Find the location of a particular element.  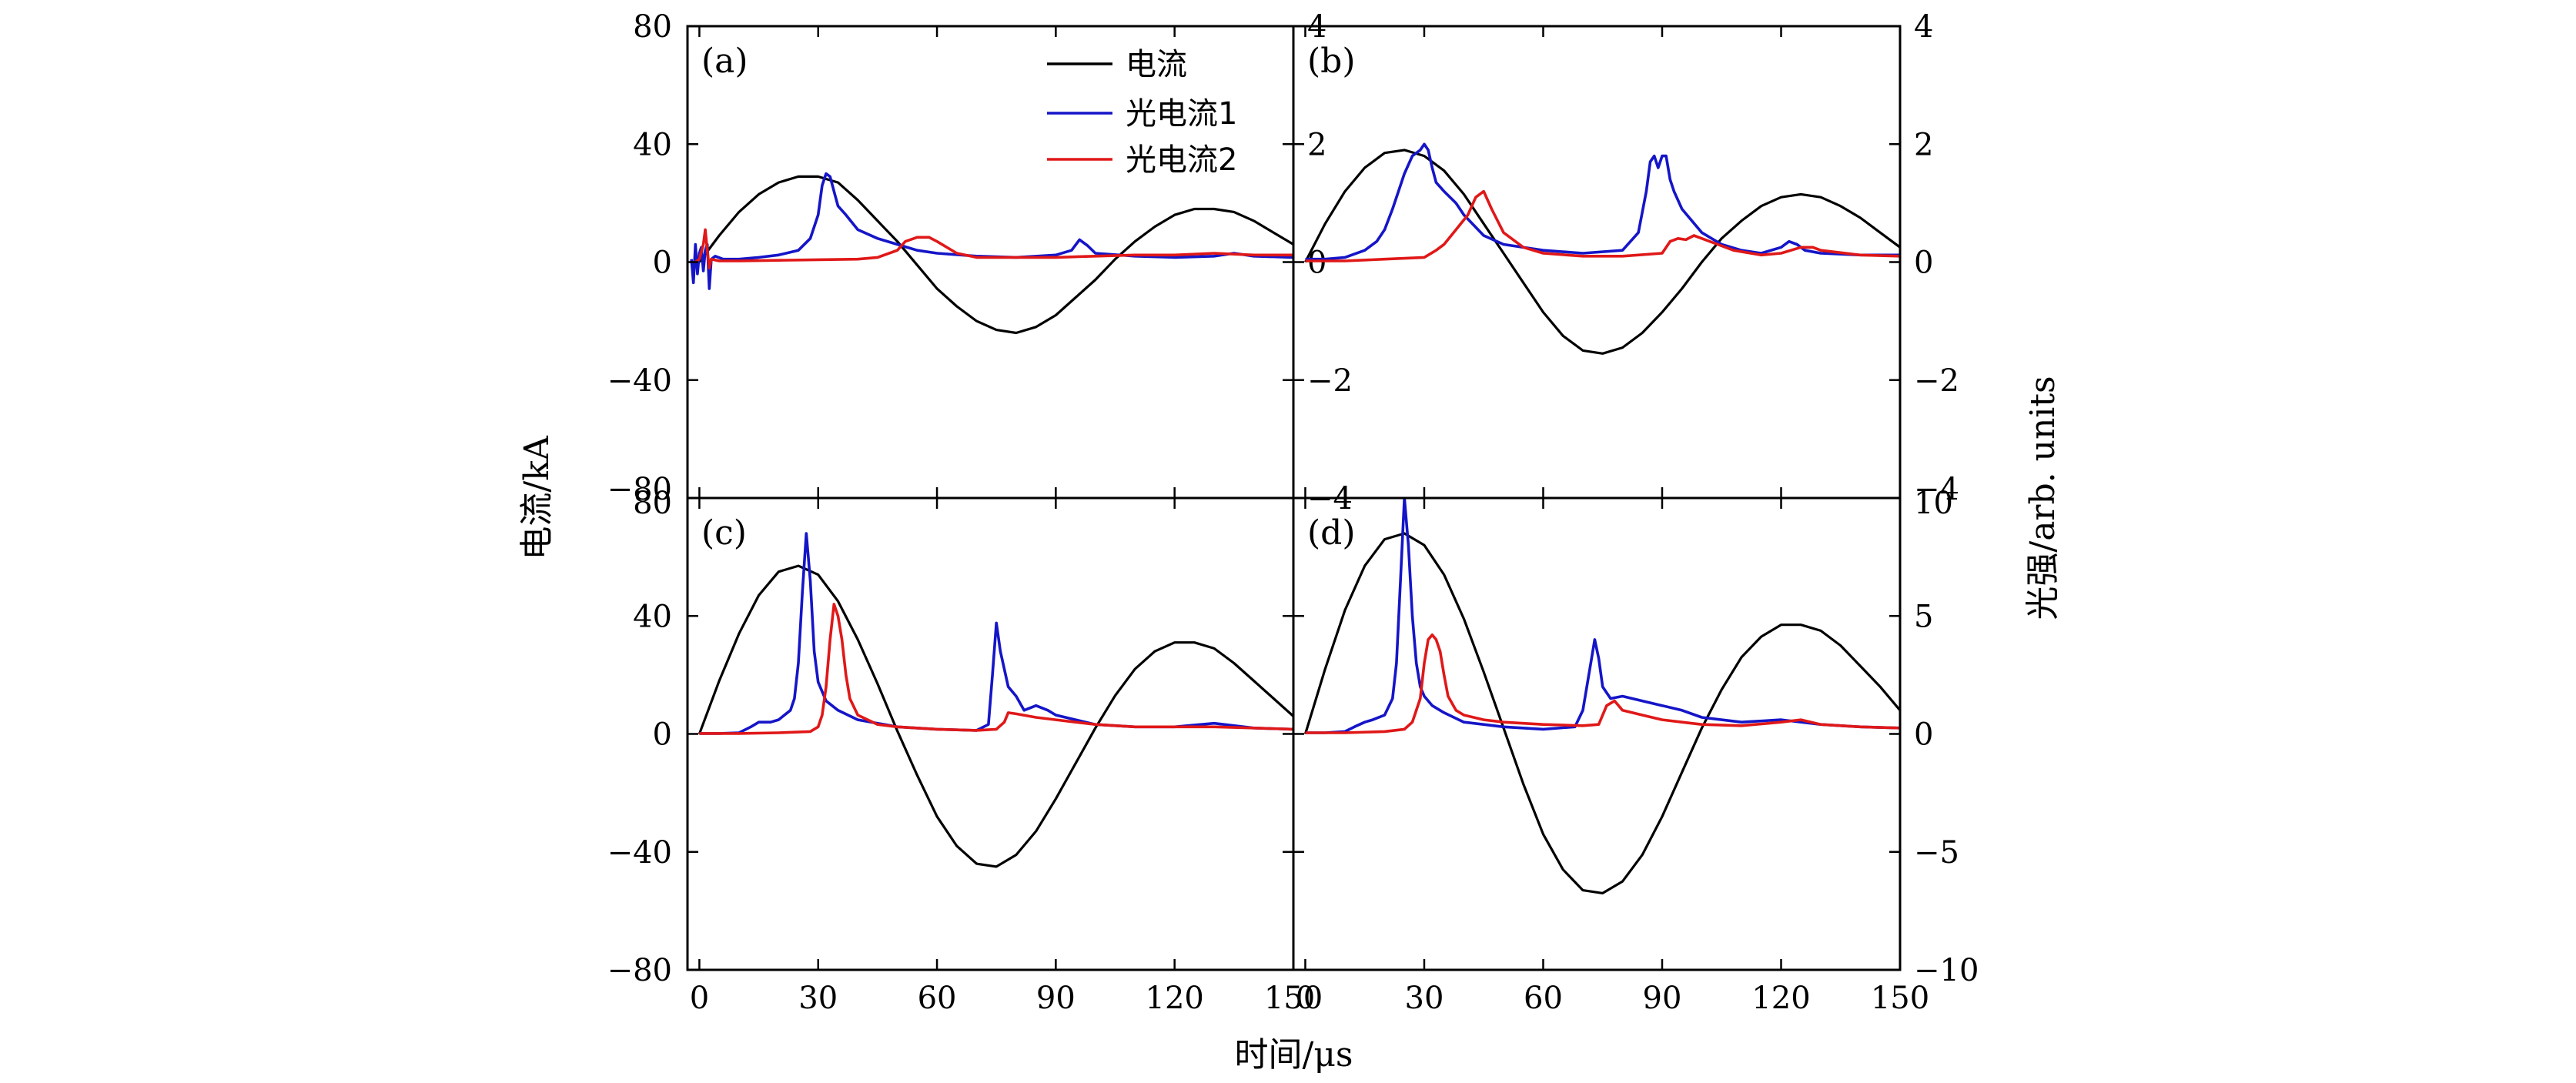

panel-c: −80 −40 0 40 80 0 30 60 90 120 150 (c) is located at coordinates (965, 751).